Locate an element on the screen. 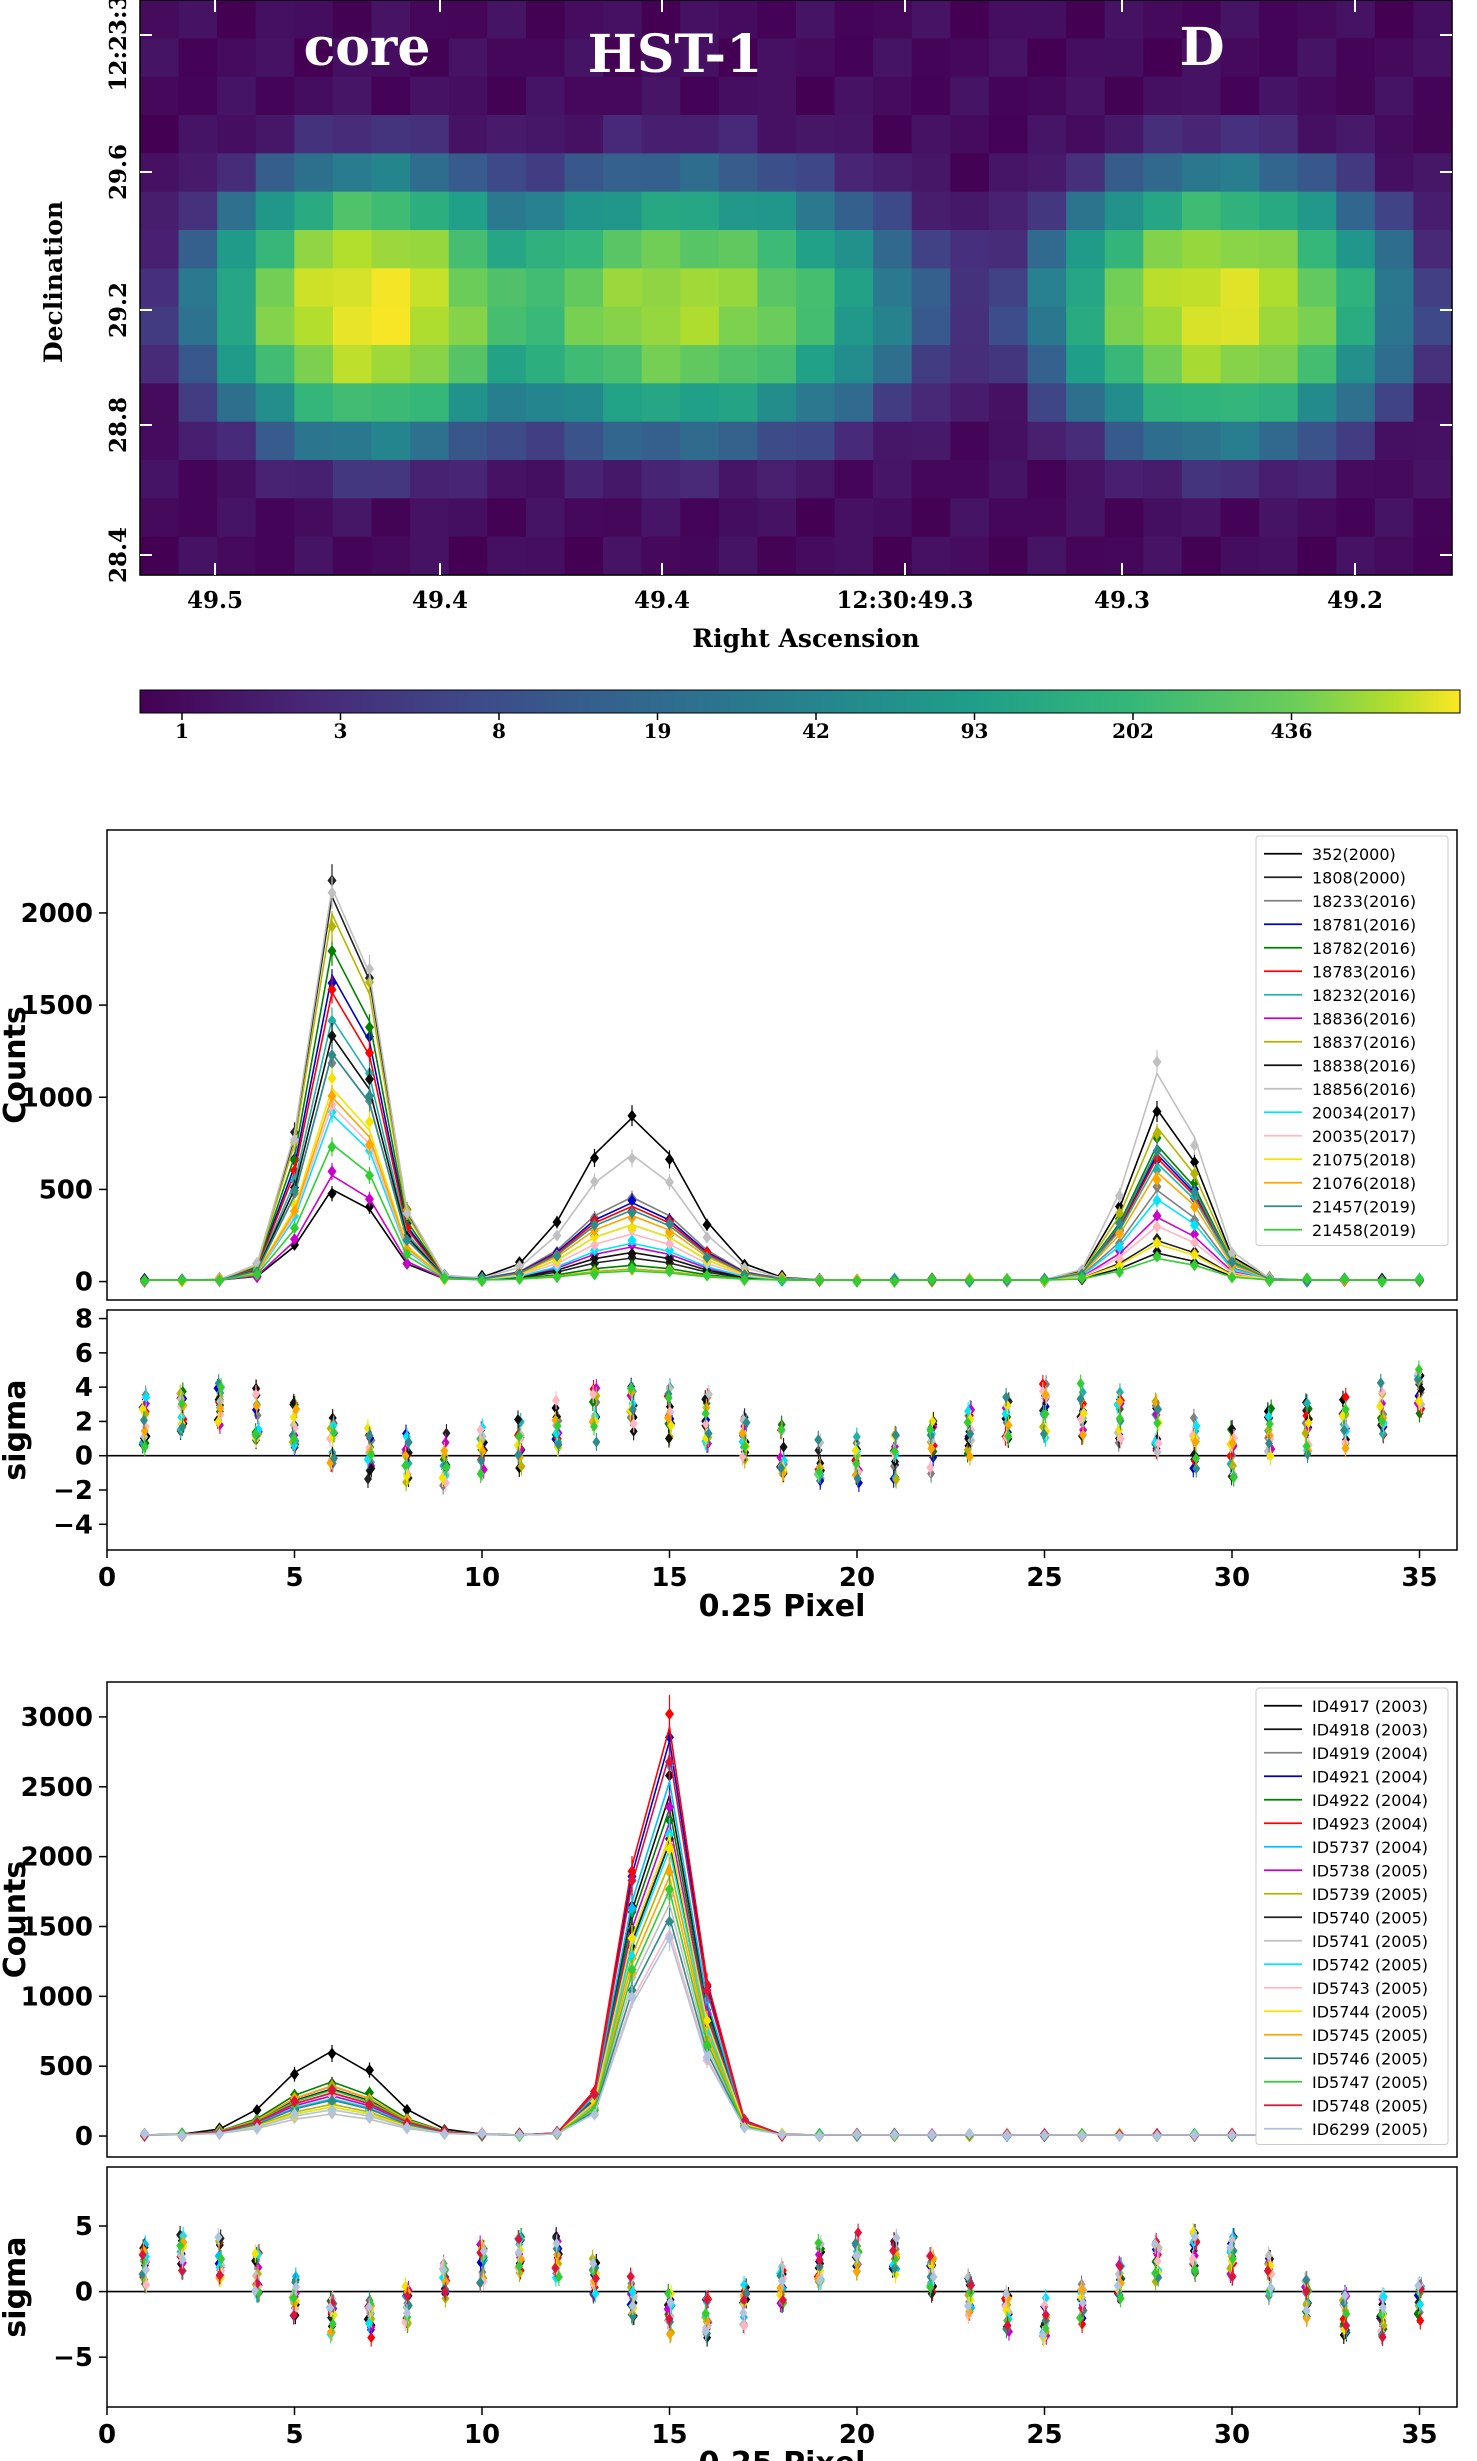  y-tick-label: 1500 is located at coordinates (57, 1006).